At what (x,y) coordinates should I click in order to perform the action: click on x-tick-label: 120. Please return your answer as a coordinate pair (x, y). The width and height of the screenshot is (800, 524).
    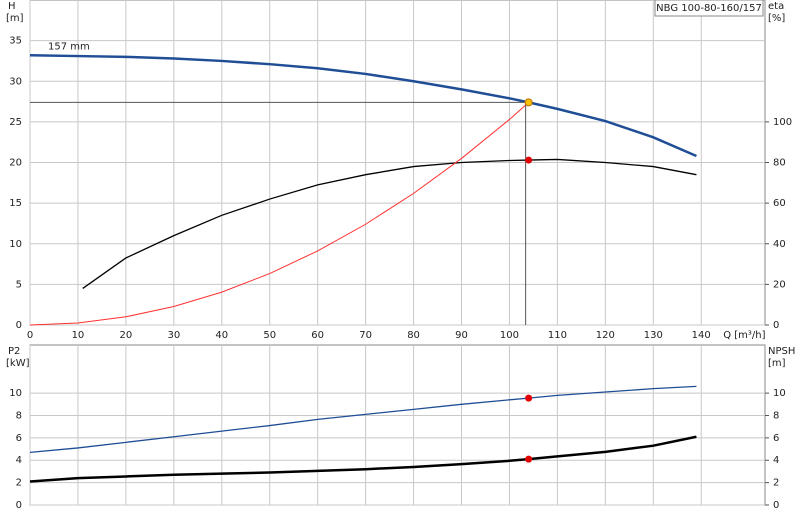
    Looking at the image, I should click on (605, 335).